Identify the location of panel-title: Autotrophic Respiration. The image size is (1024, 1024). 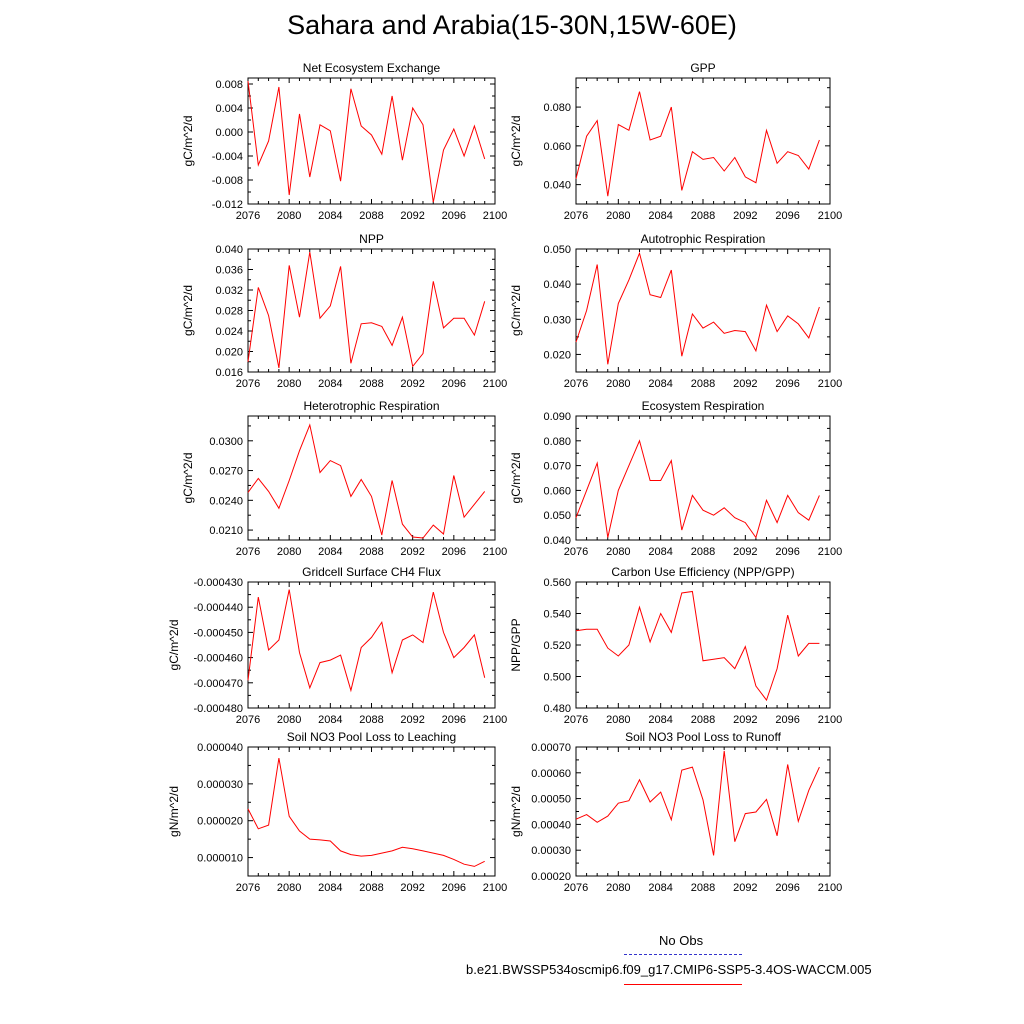
(703, 239).